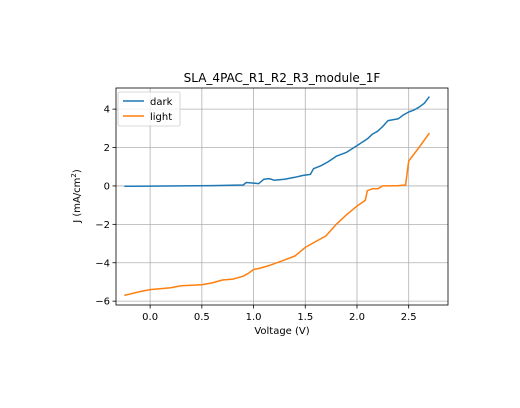  I want to click on series-line-dark, so click(277, 142).